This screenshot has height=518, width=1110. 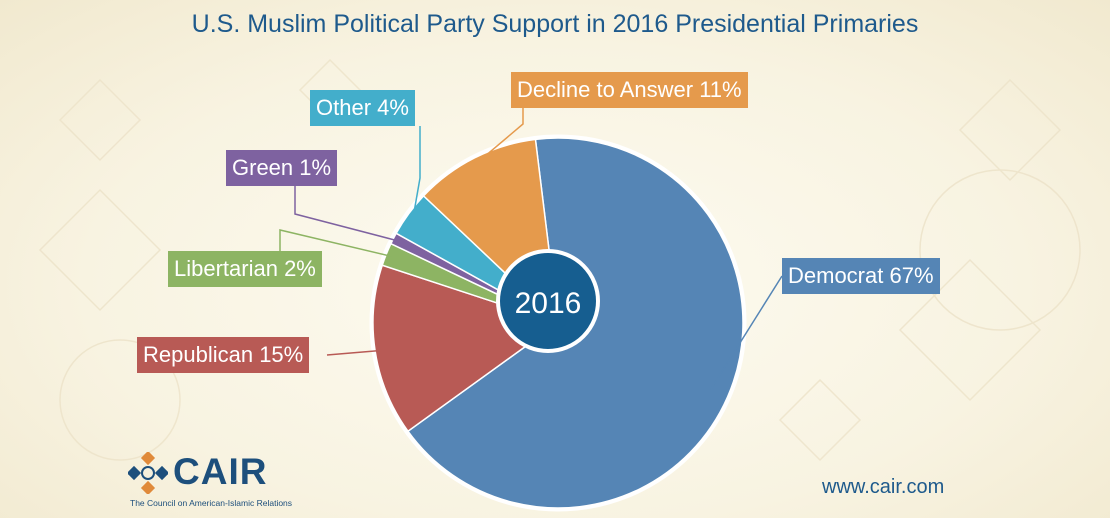 I want to click on slice-label-decline-to-answer: Decline to Answer 11%, so click(x=629, y=90).